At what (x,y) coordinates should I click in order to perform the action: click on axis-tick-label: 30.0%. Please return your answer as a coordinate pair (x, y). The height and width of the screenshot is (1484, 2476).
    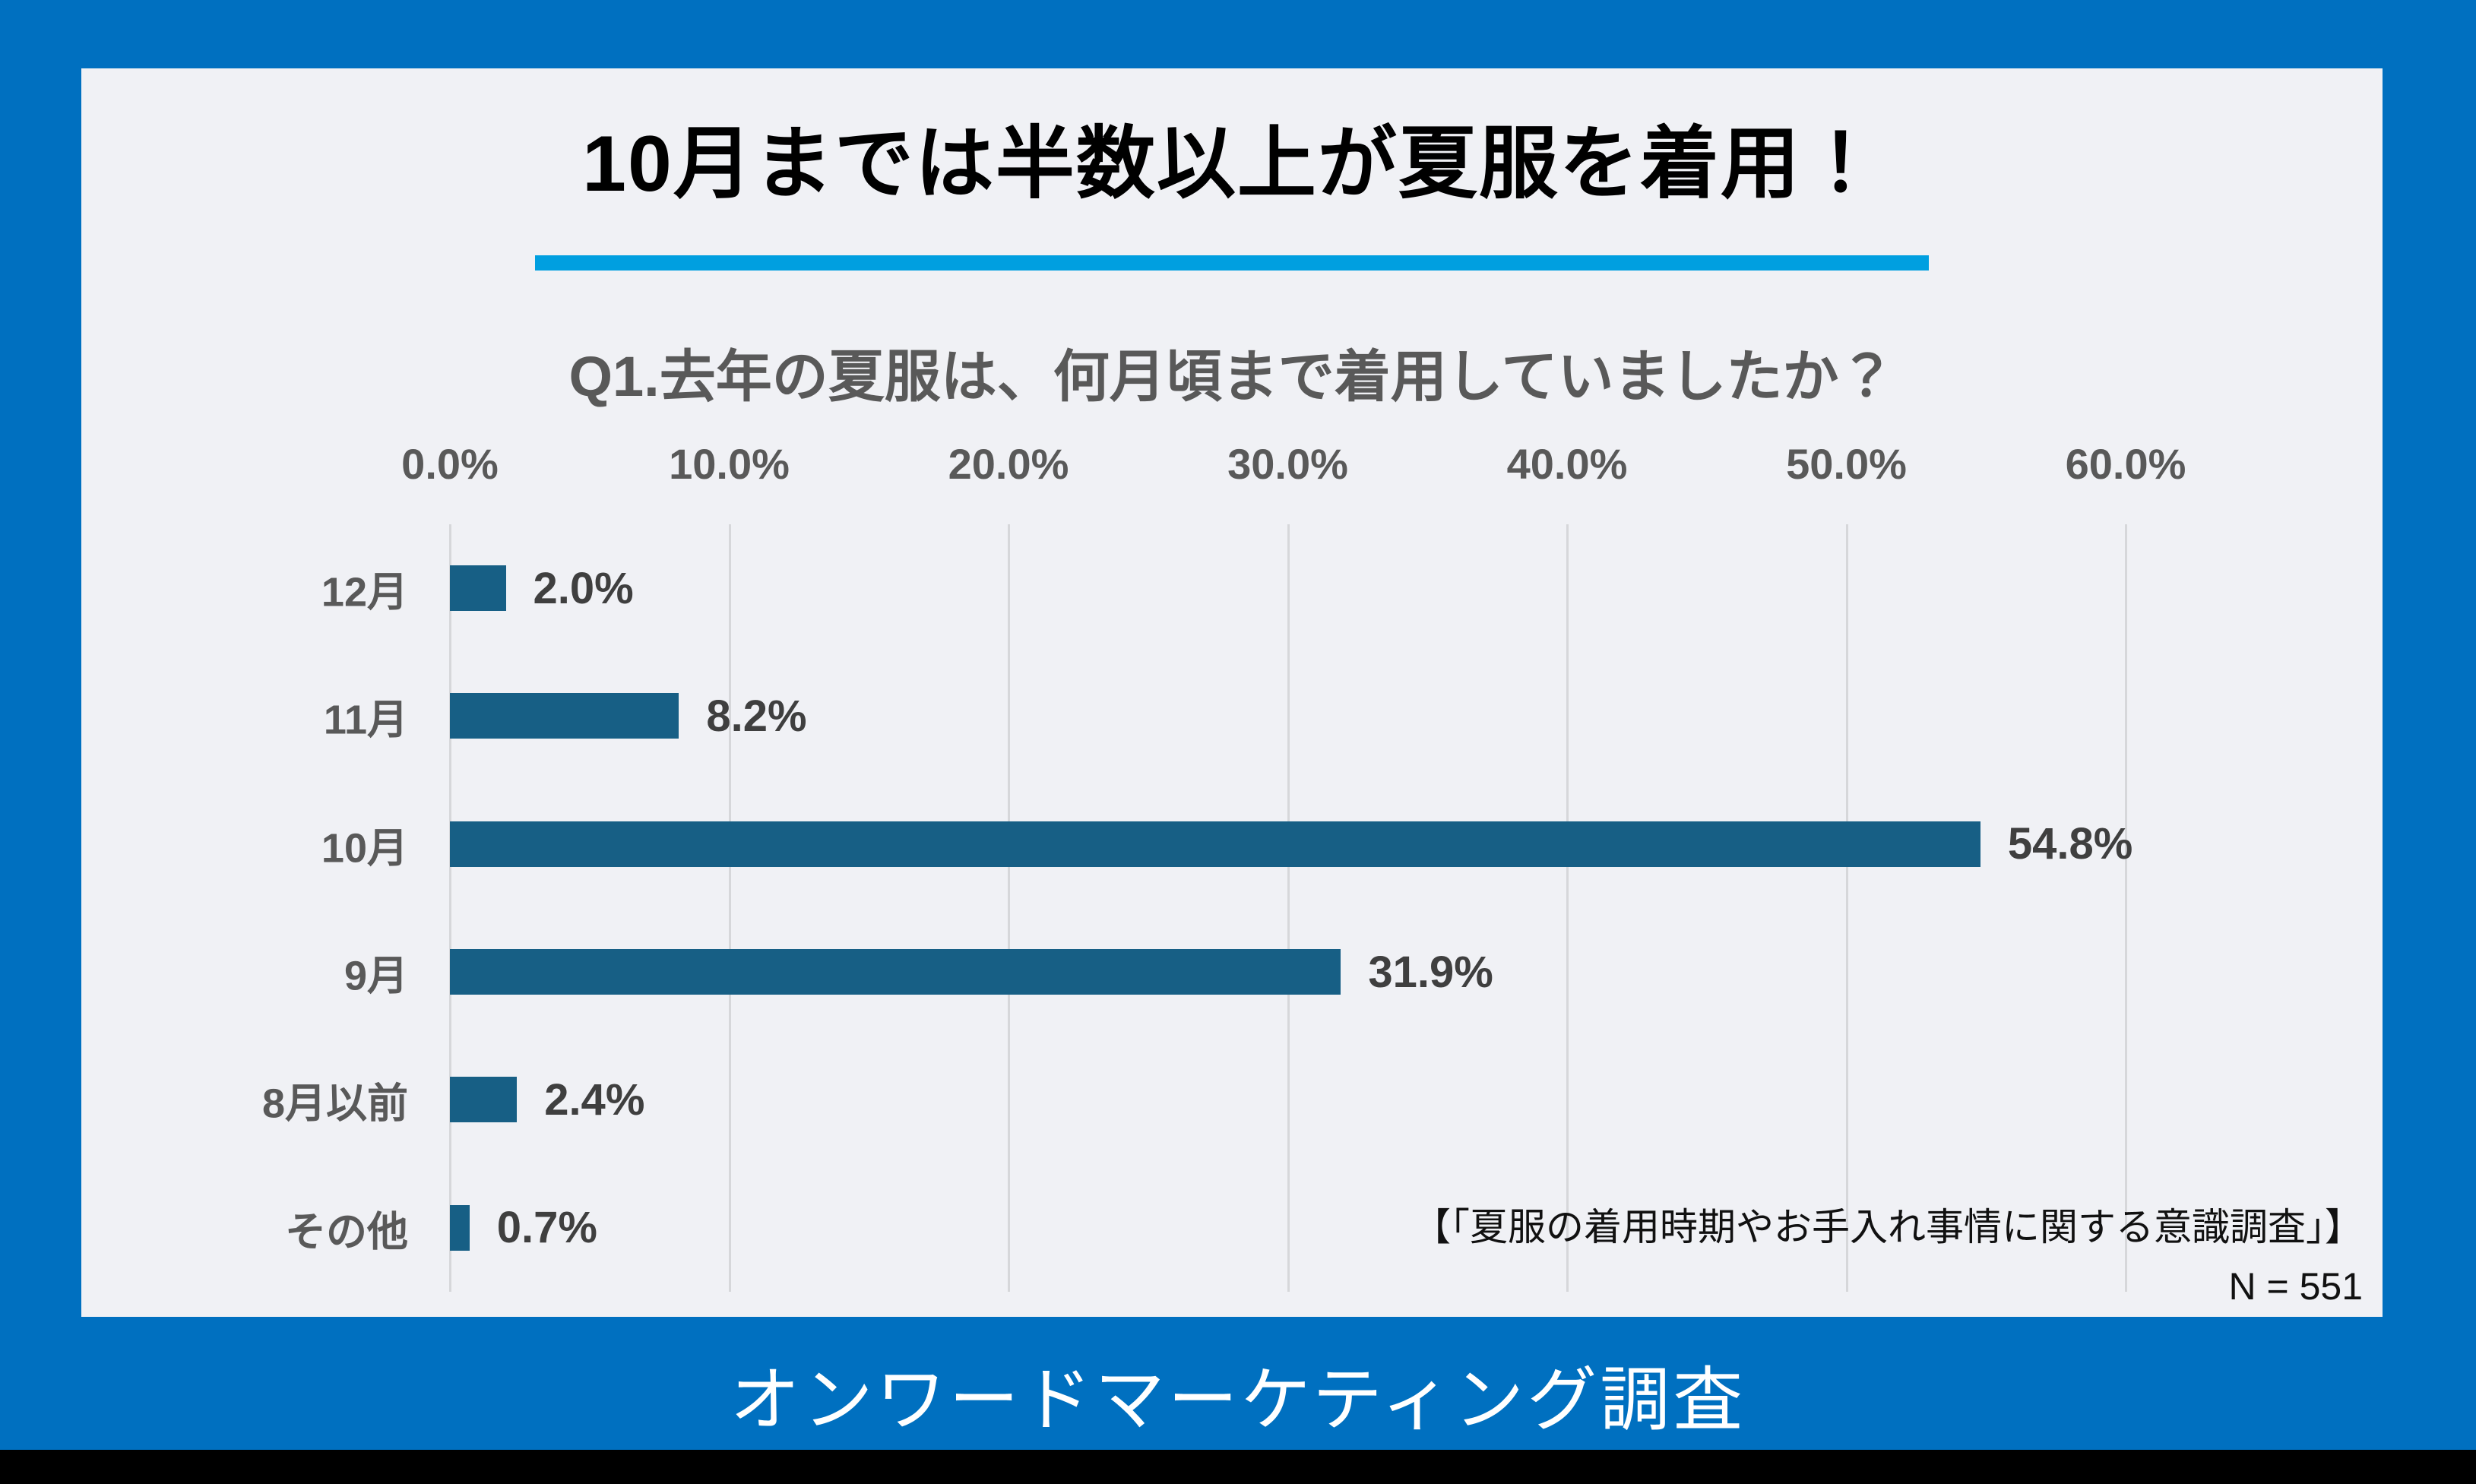
    Looking at the image, I should click on (1287, 464).